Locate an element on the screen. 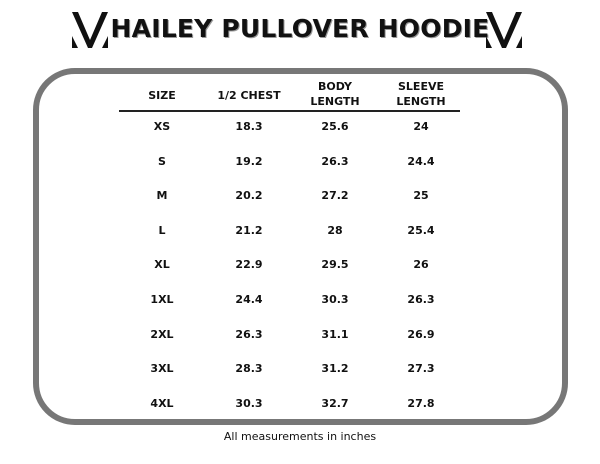 Image resolution: width=600 pixels, height=464 pixels. column-header: SLEEVE LENGTH is located at coordinates (421, 94).